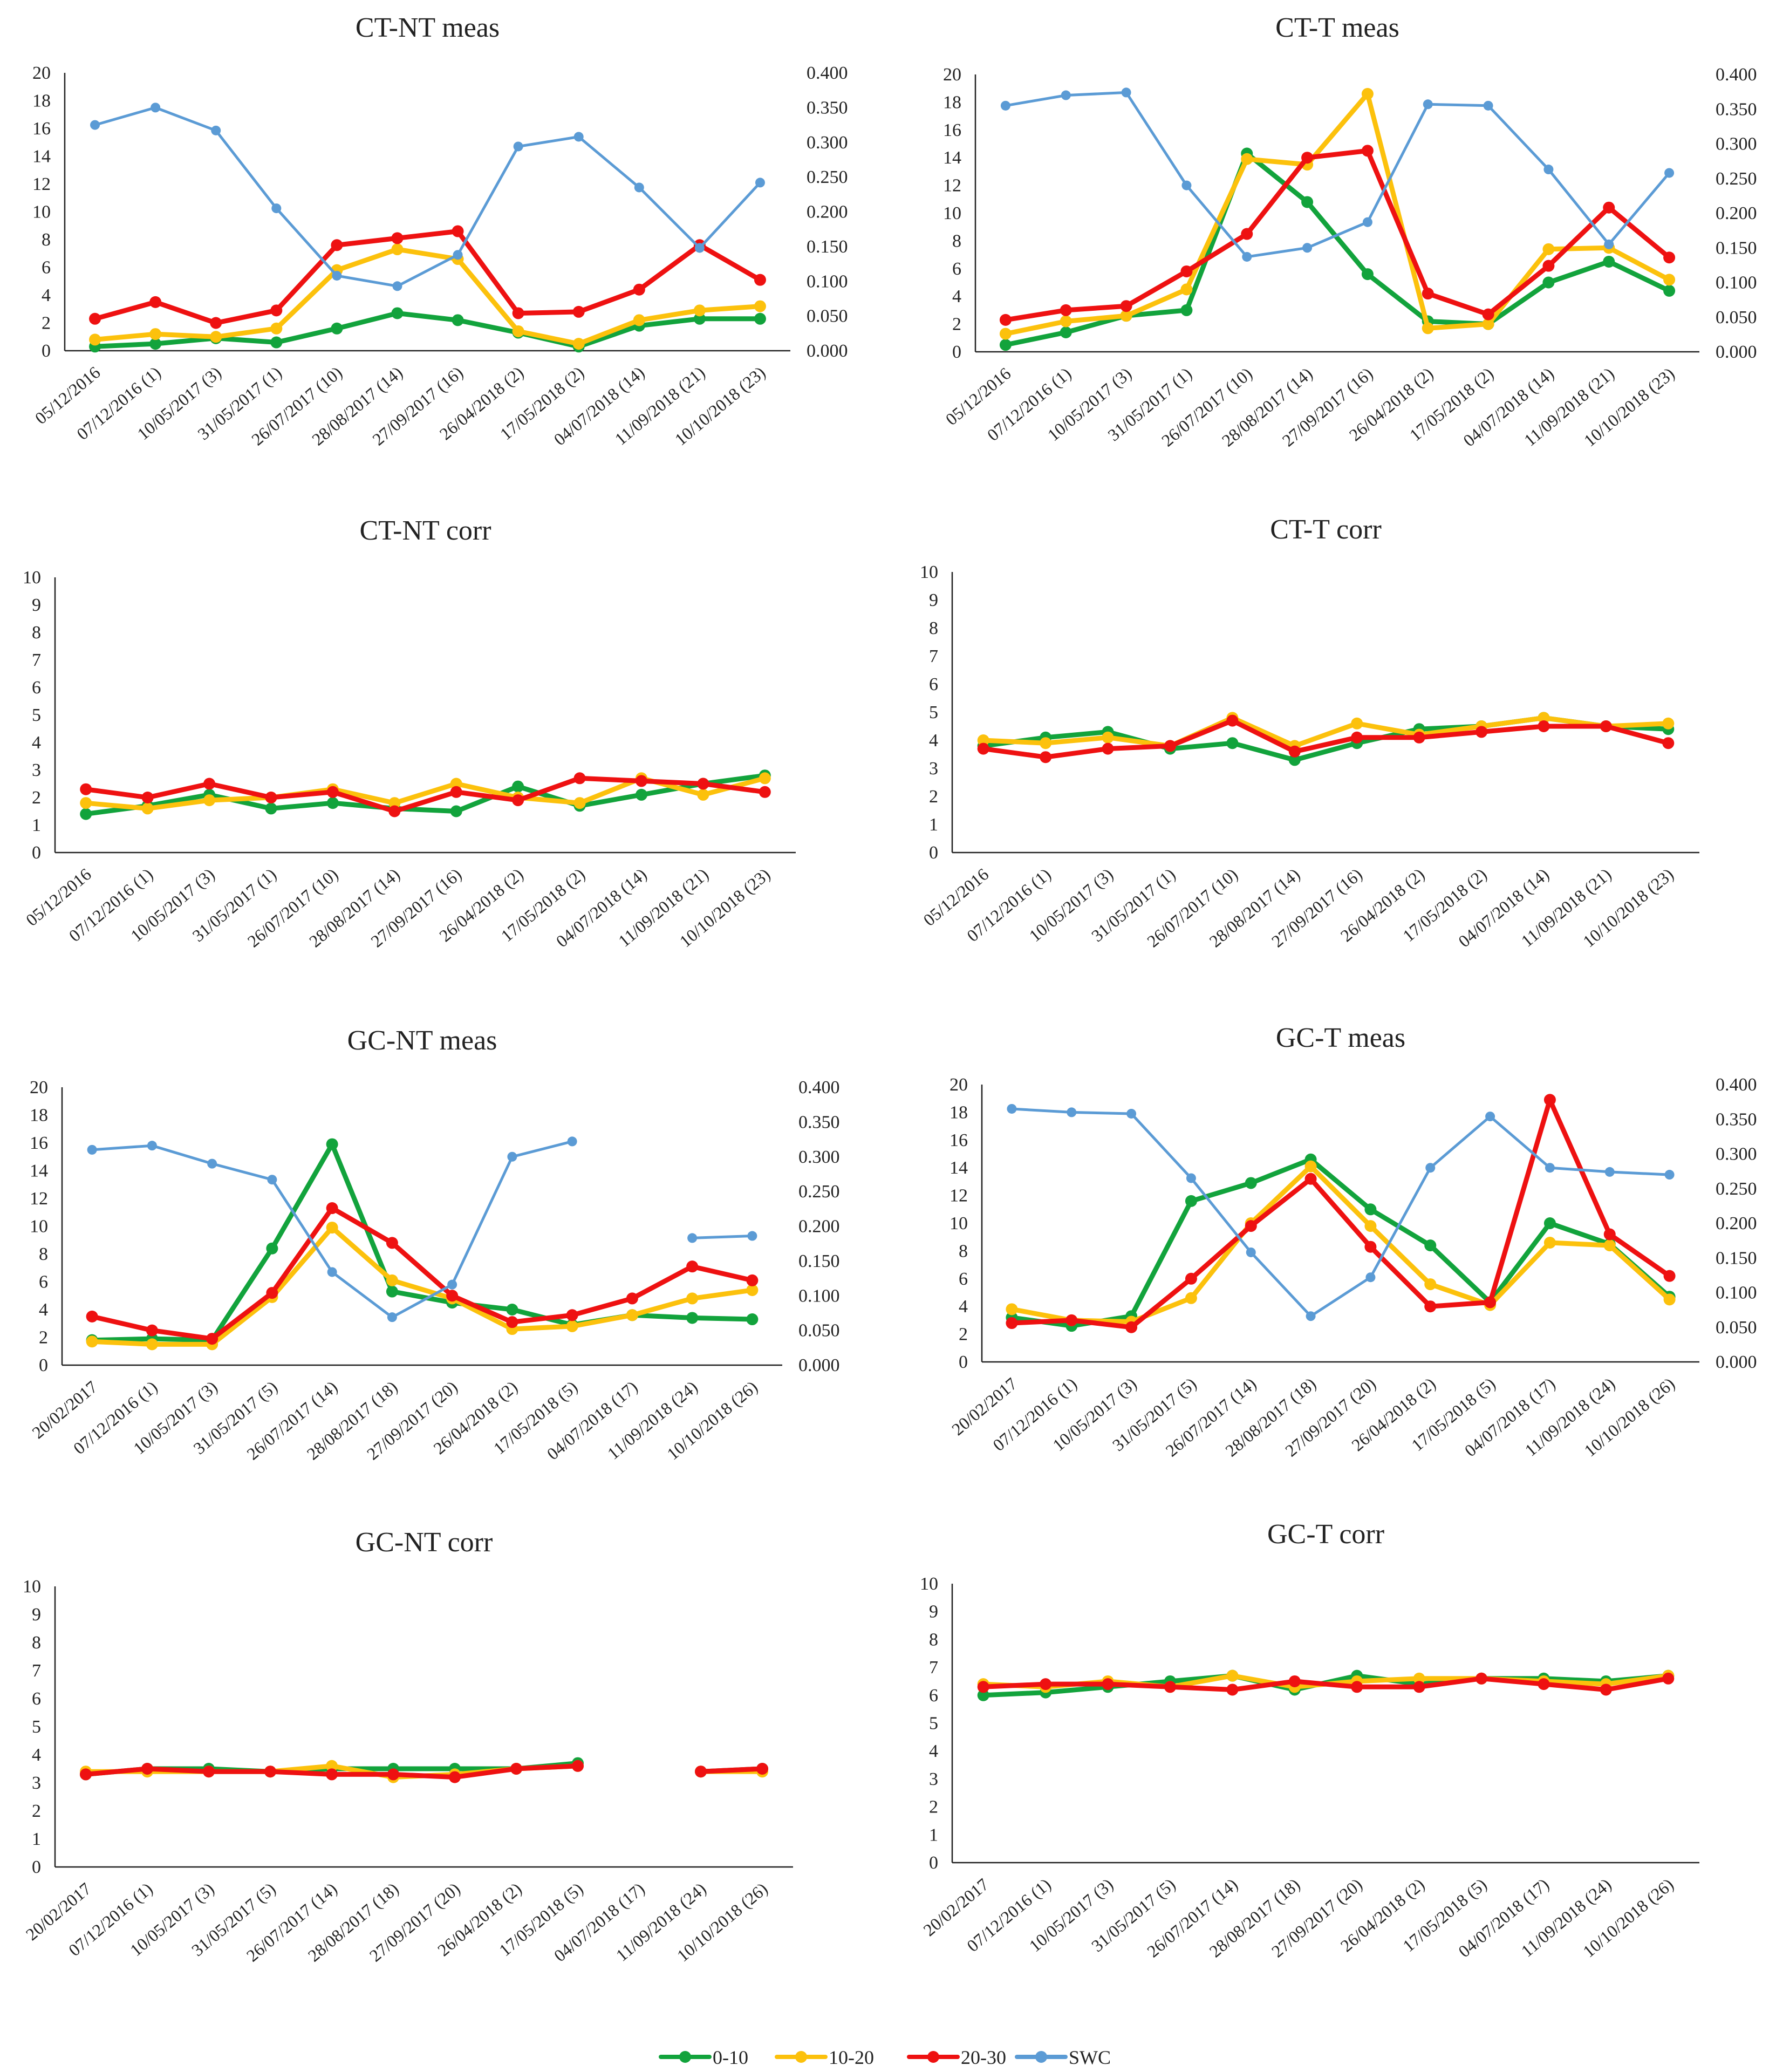  Describe the element at coordinates (1736, 1119) in the screenshot. I see `y2-tick-label: 0.350` at that location.